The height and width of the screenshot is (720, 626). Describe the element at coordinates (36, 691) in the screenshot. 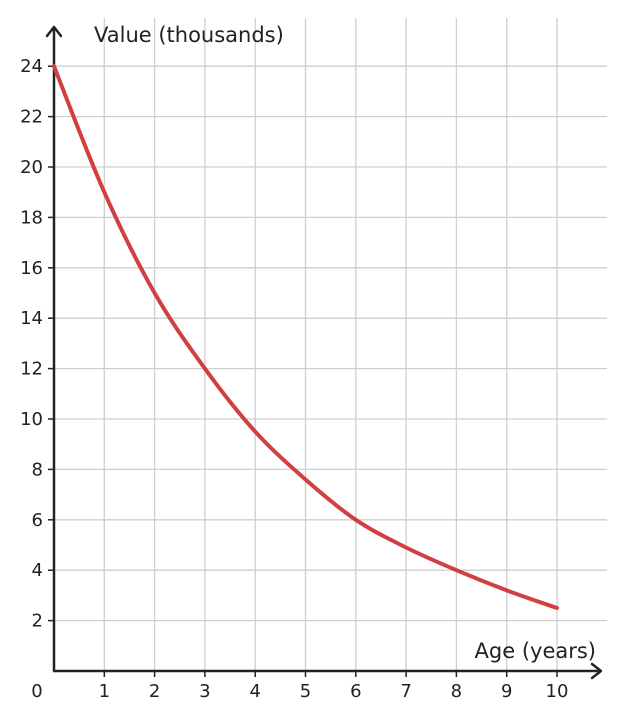

I see `origin-label: 0` at that location.